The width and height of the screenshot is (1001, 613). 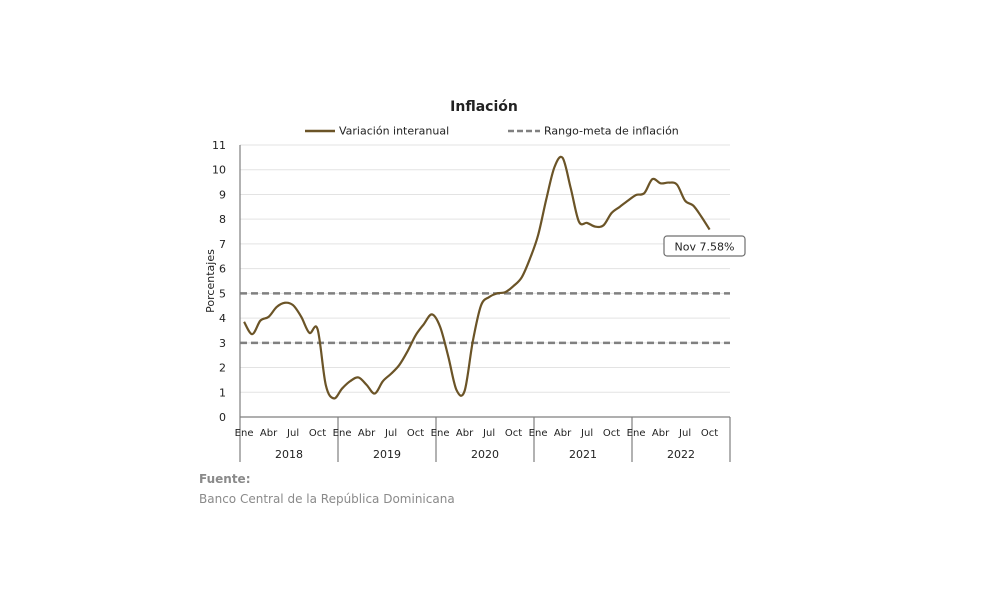 What do you see at coordinates (219, 281) in the screenshot?
I see `y-tick-labels: 0 1 2 3 4 5 6 7 8 9 10 11` at bounding box center [219, 281].